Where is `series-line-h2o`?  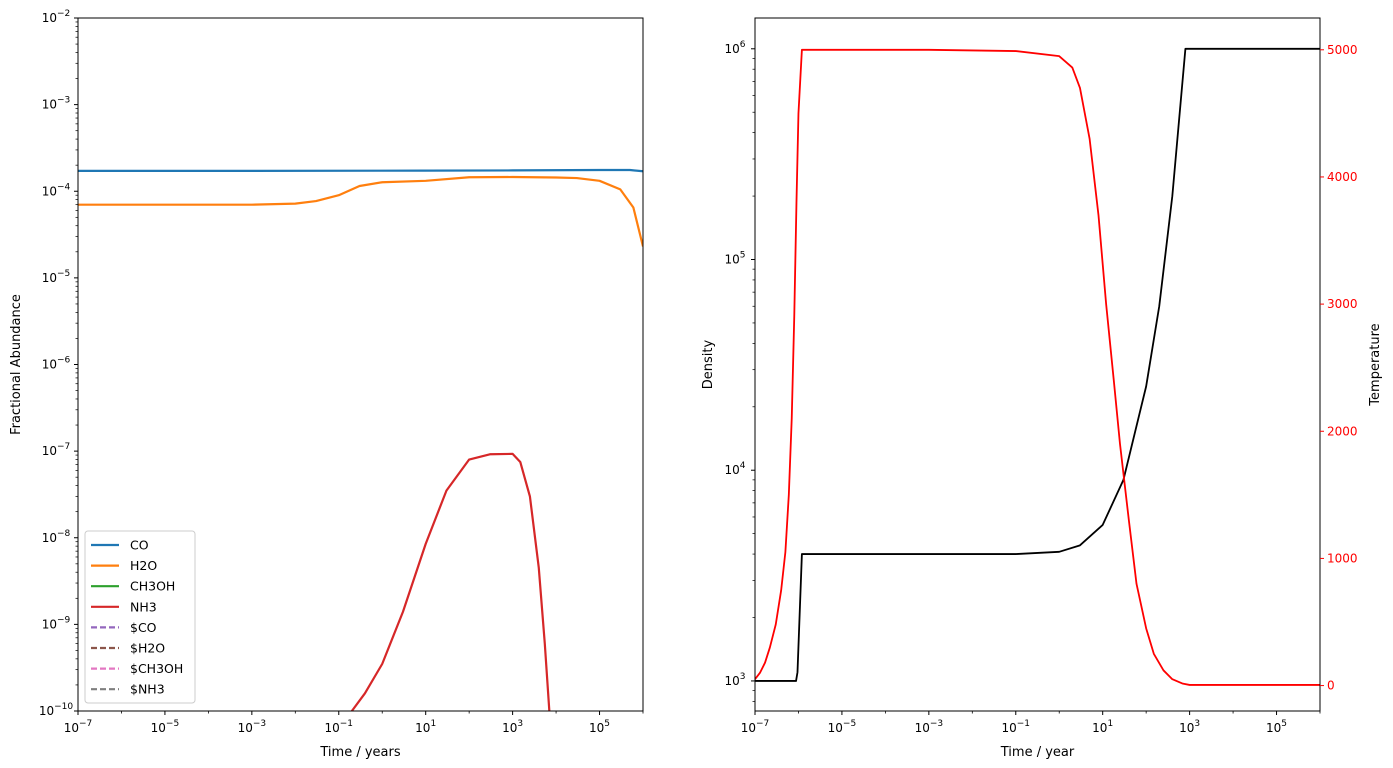
series-line-h2o is located at coordinates (360, 211).